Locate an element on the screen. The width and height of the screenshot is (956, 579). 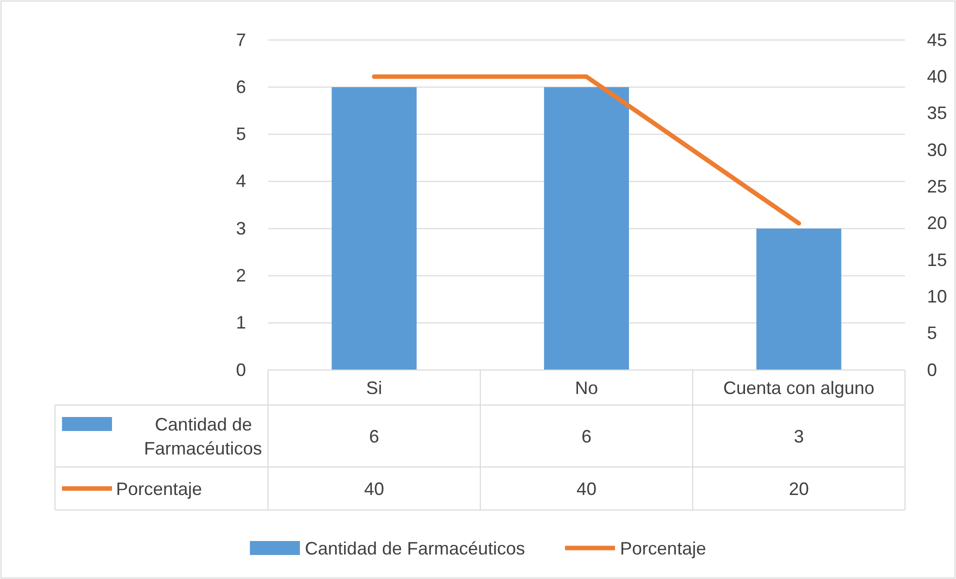
text: Porcentaje is located at coordinates (663, 548).